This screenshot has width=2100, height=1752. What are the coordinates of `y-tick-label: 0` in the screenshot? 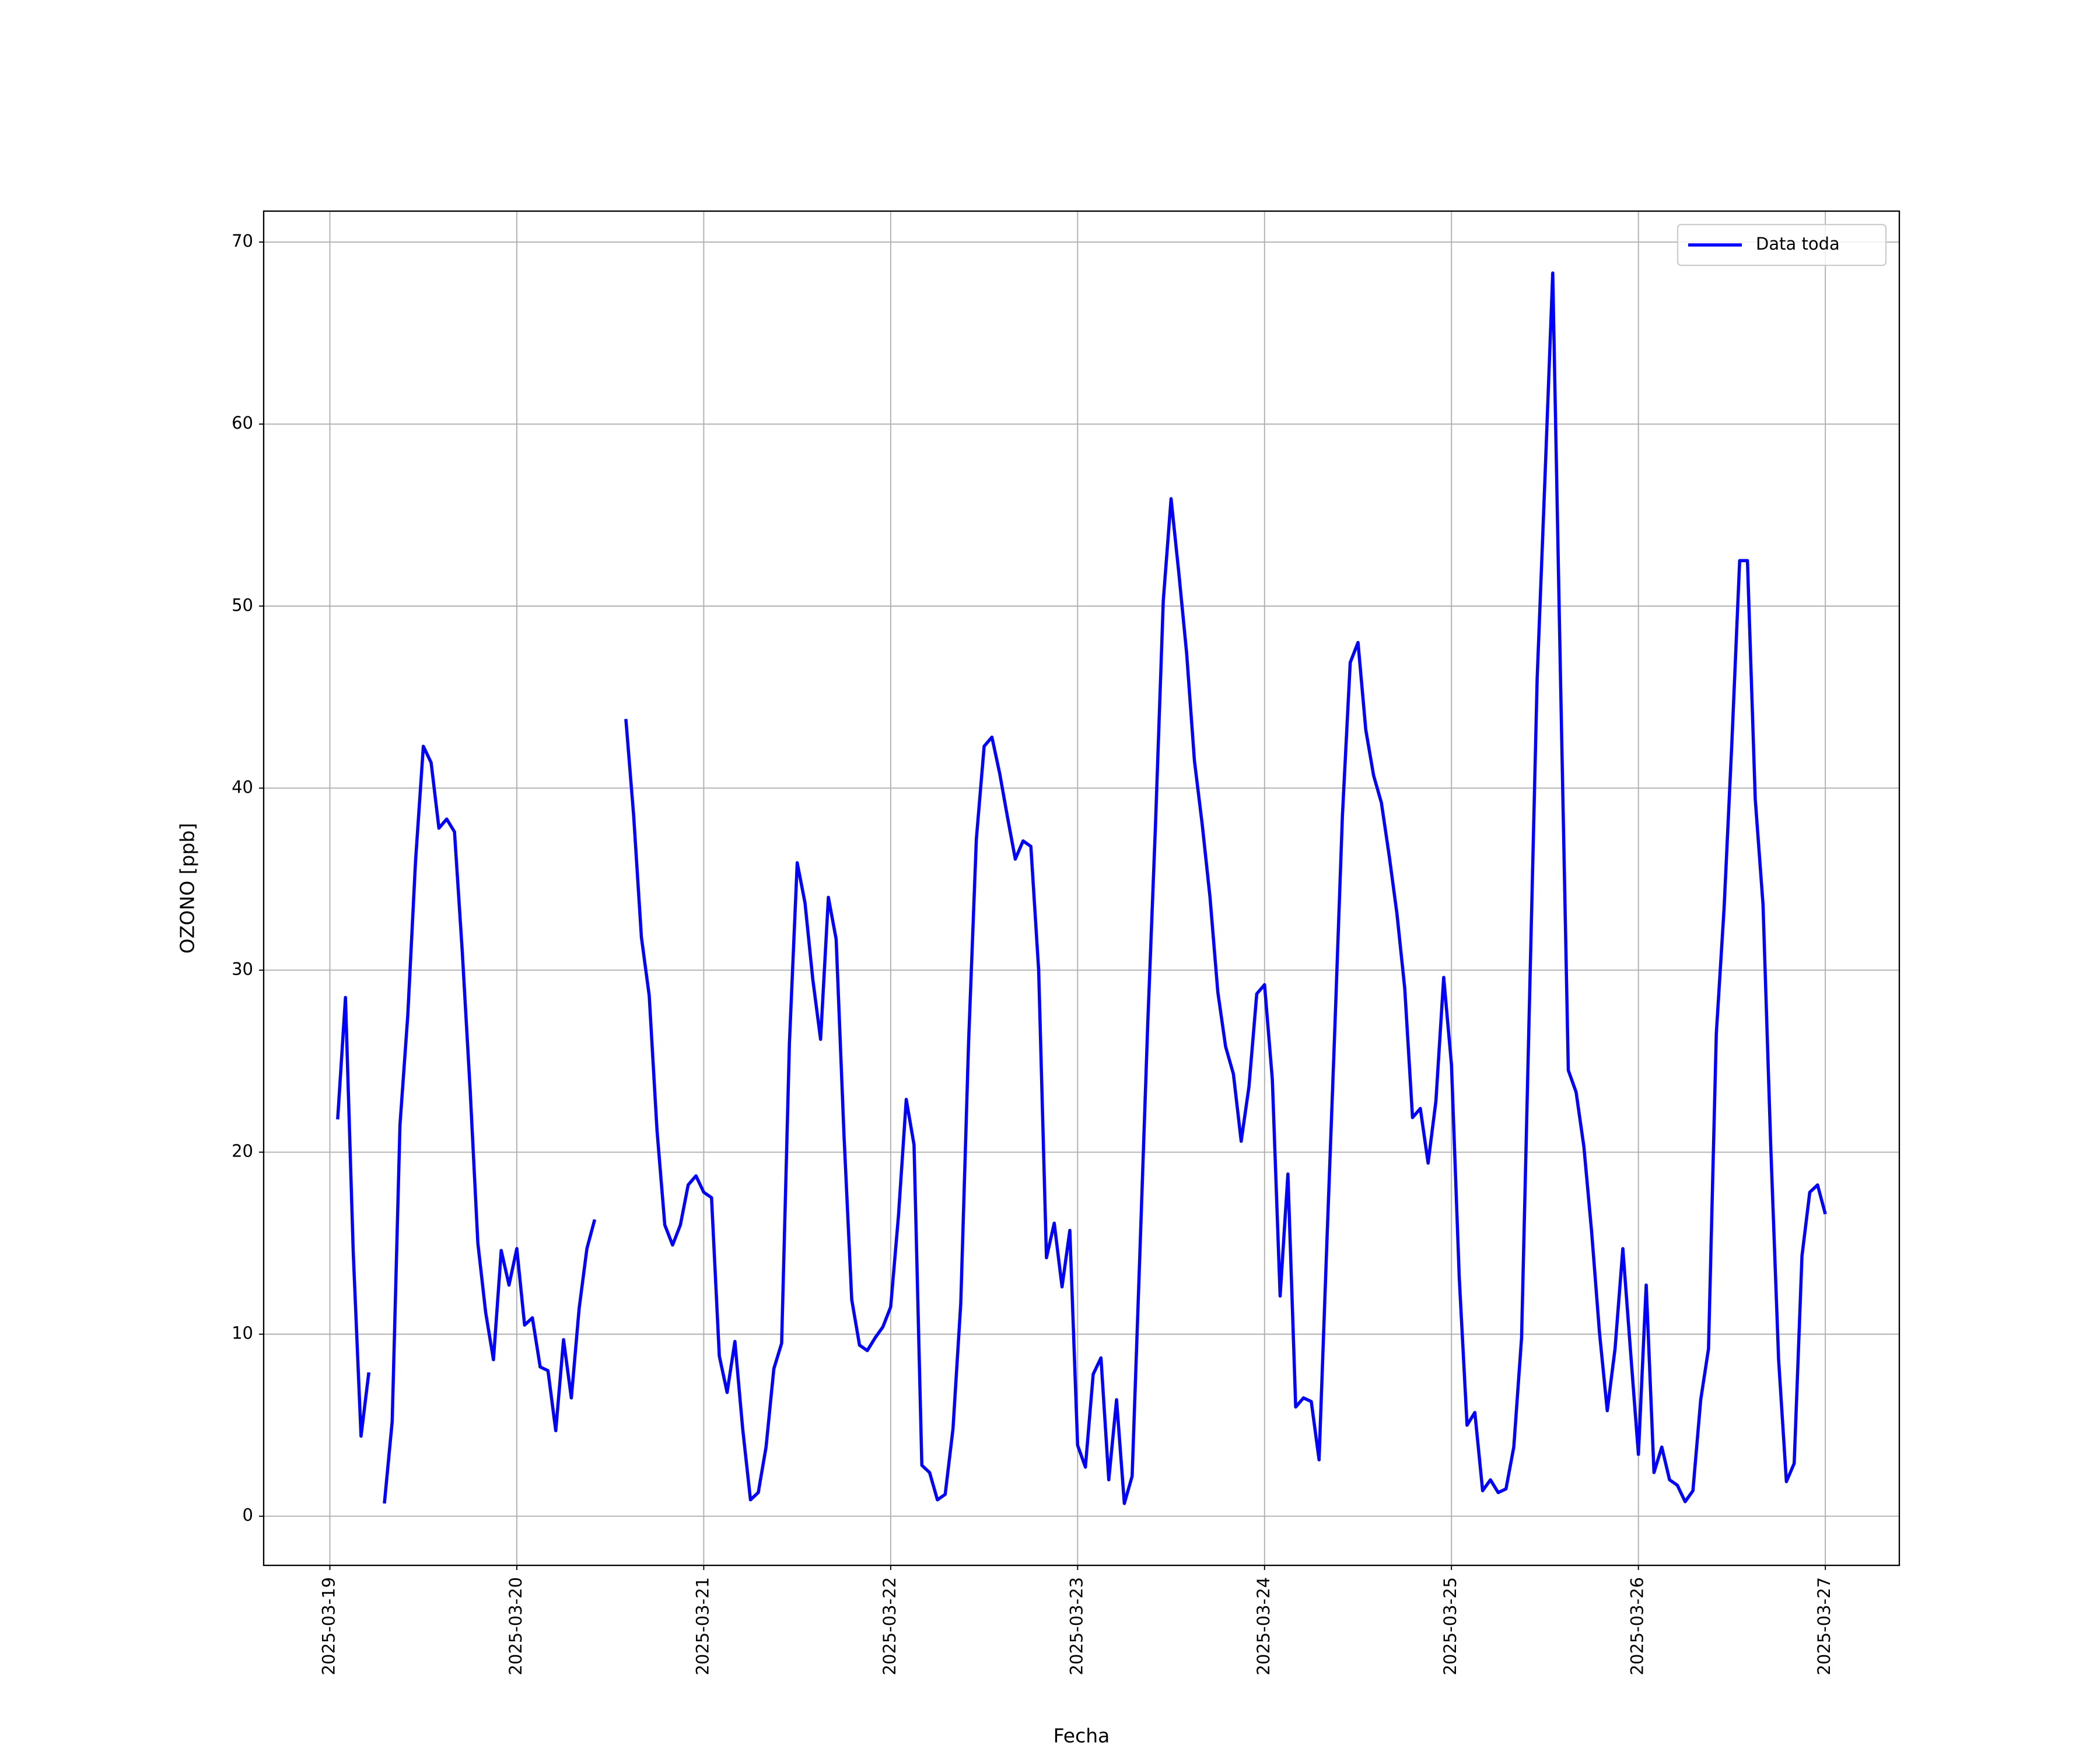 It's located at (248, 1515).